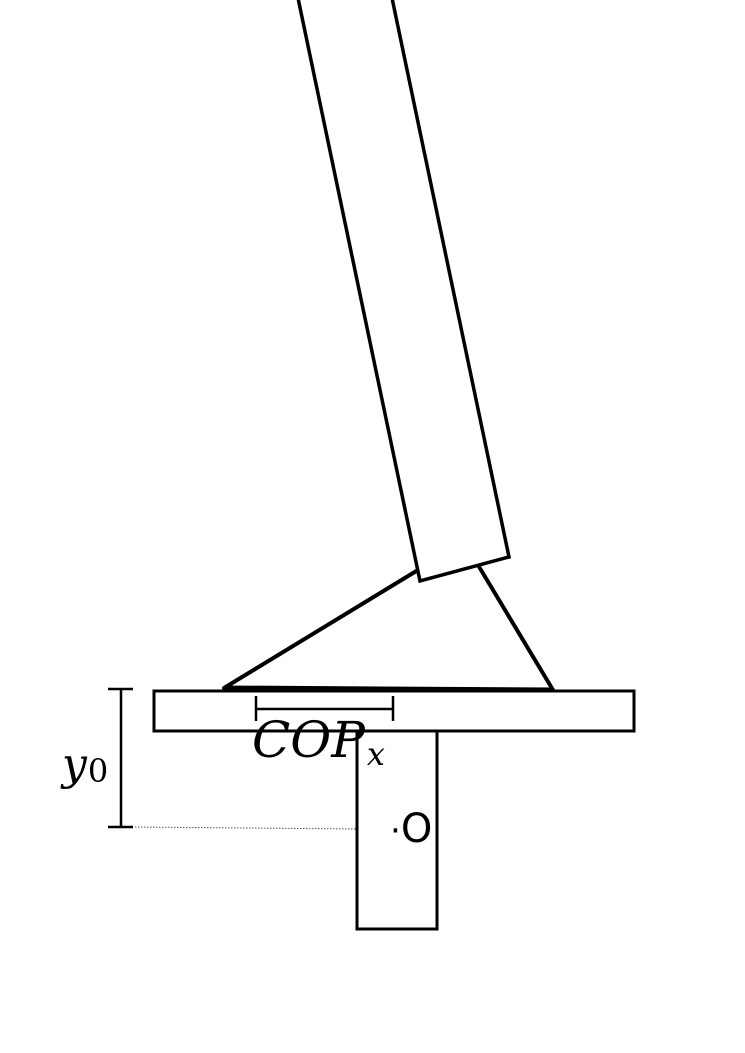  I want to click on sole-contact-line, so click(388, 689).